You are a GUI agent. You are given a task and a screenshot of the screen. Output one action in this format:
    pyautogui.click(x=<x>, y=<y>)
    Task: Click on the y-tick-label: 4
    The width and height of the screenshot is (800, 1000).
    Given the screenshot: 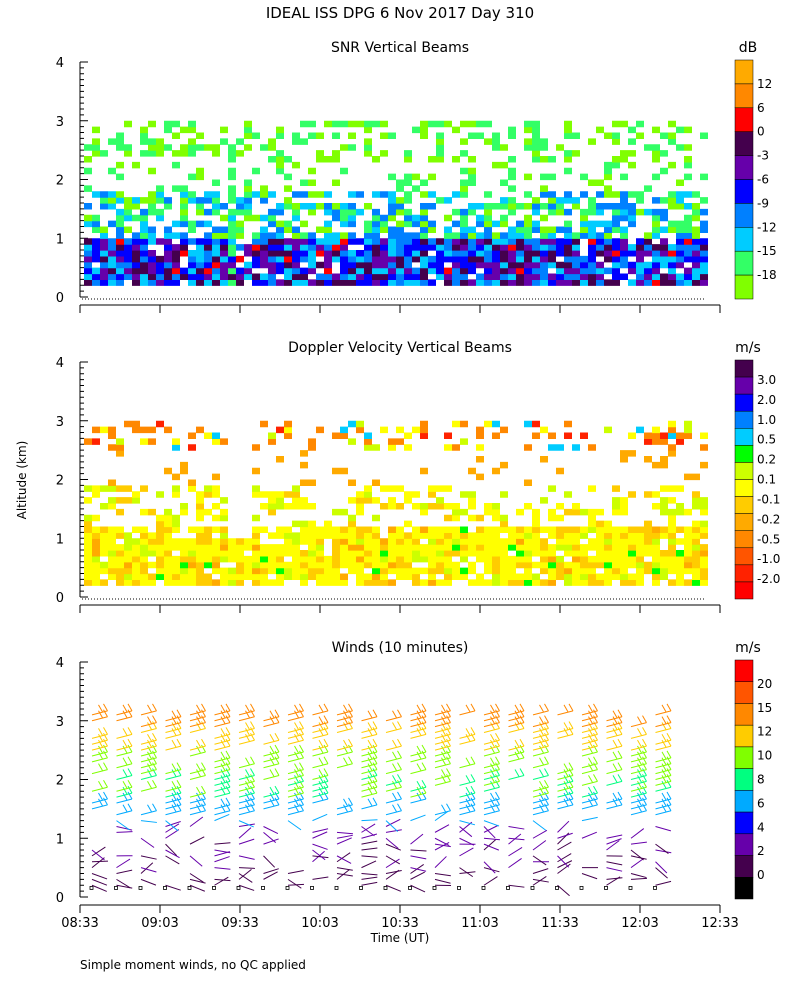 What is the action you would take?
    pyautogui.click(x=60, y=63)
    